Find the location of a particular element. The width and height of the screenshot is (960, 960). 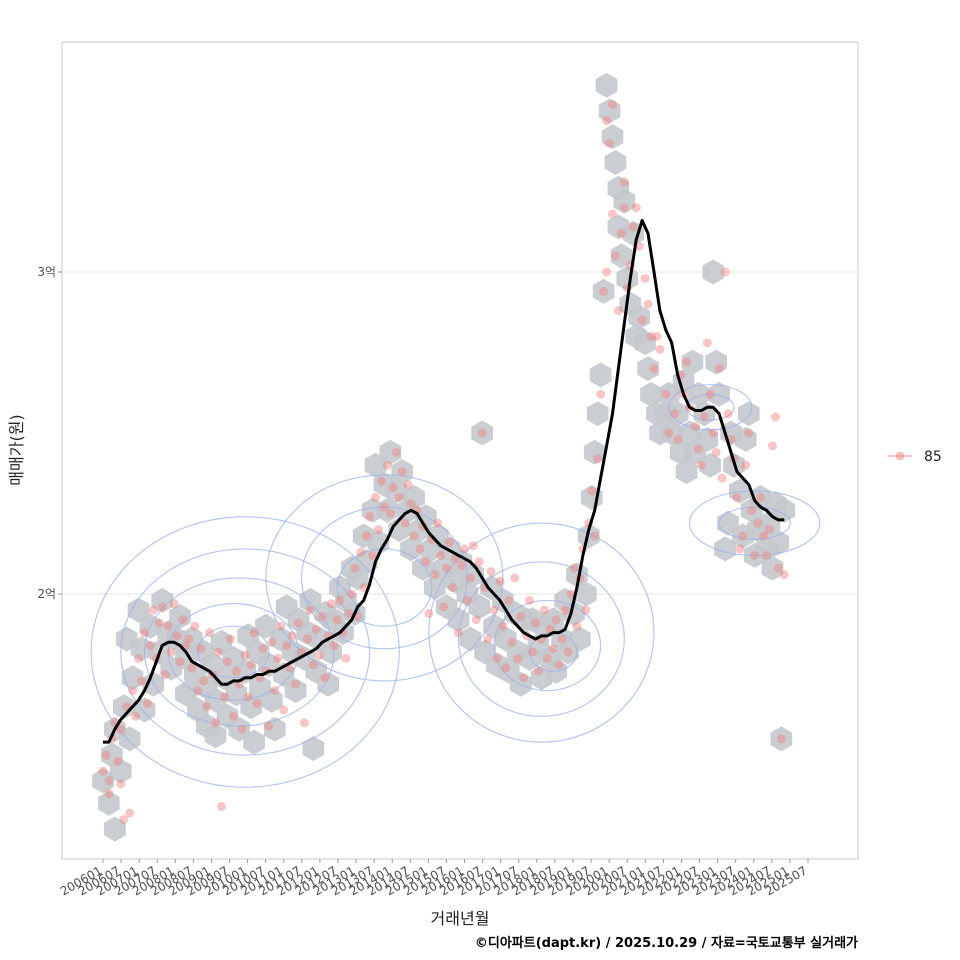

y-tick-label: 2억 is located at coordinates (46, 594).